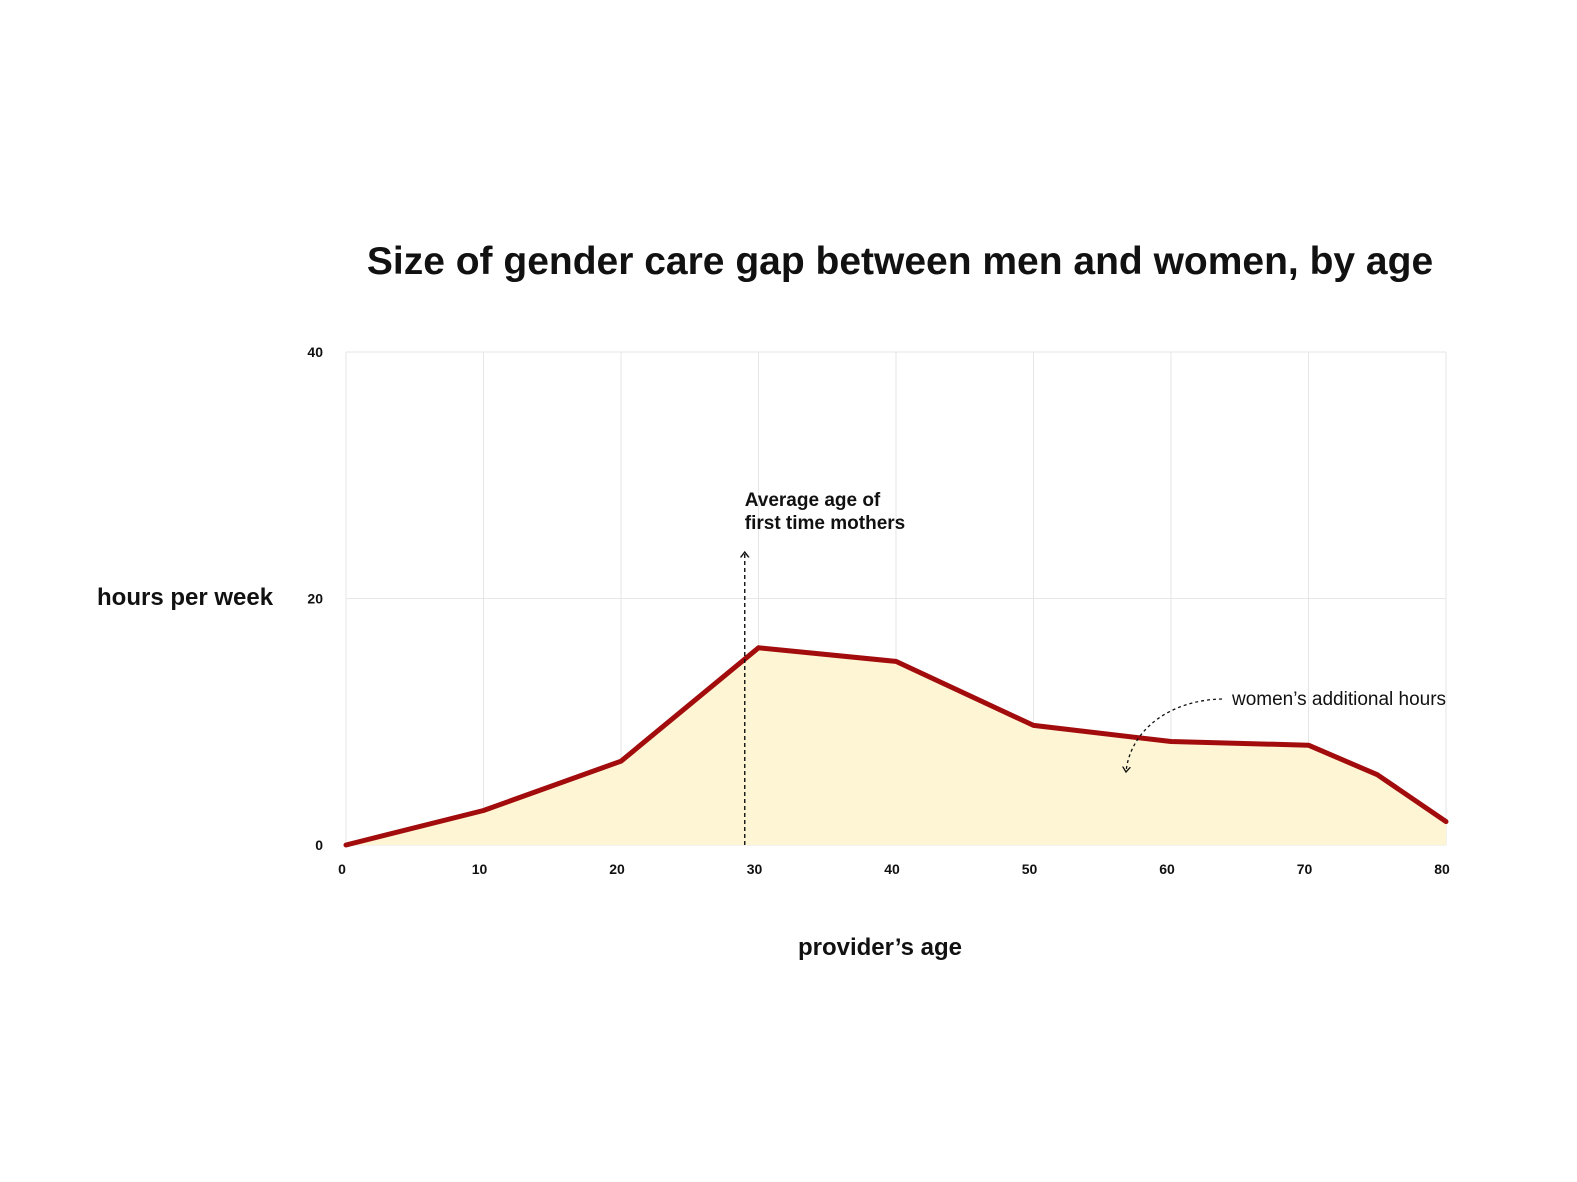  What do you see at coordinates (1442, 869) in the screenshot?
I see `x-tick-label: 80` at bounding box center [1442, 869].